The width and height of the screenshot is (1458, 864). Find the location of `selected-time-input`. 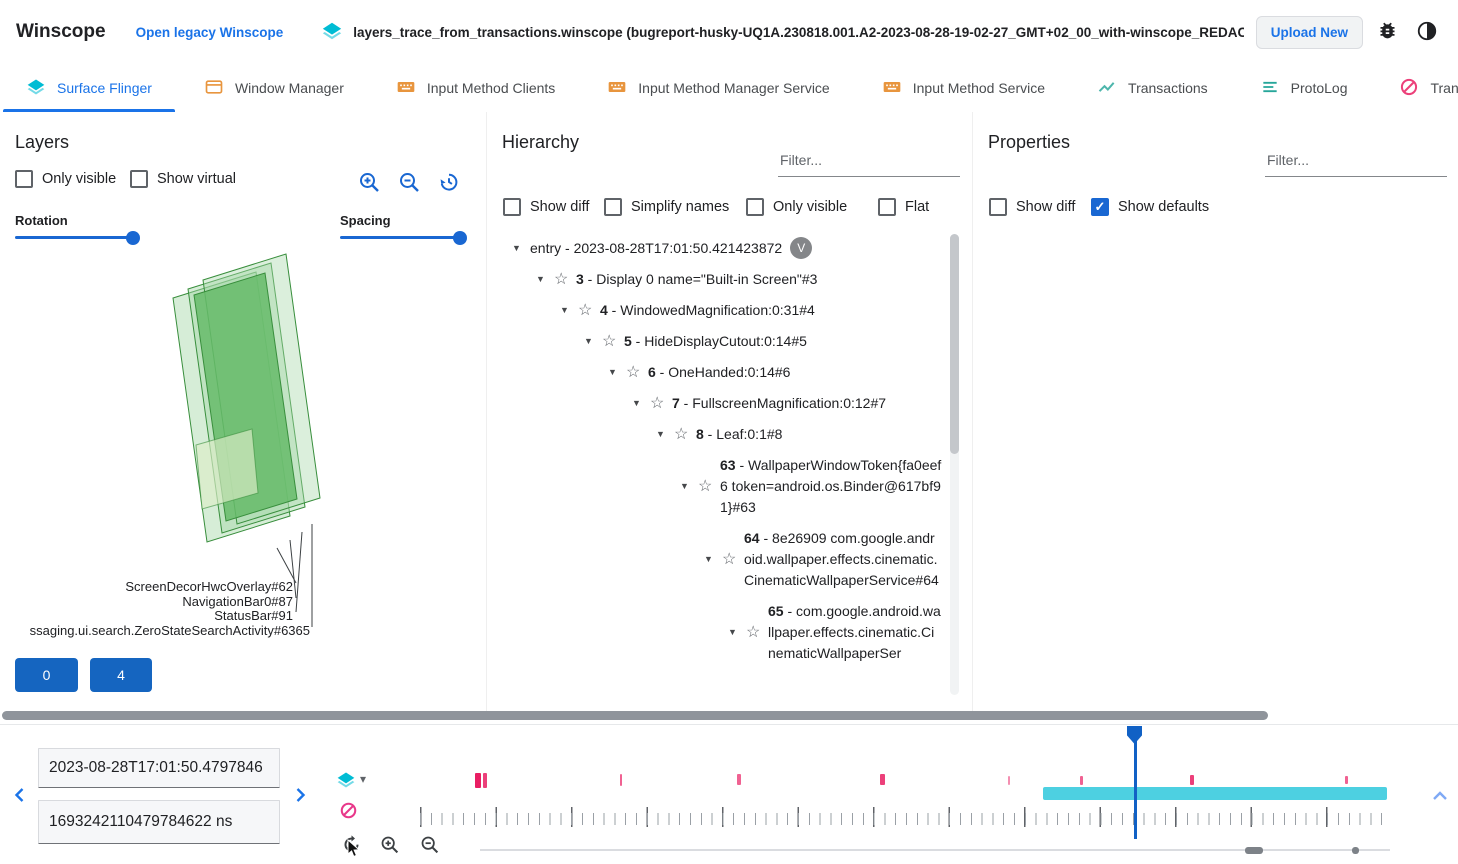

selected-time-input is located at coordinates (159, 768).